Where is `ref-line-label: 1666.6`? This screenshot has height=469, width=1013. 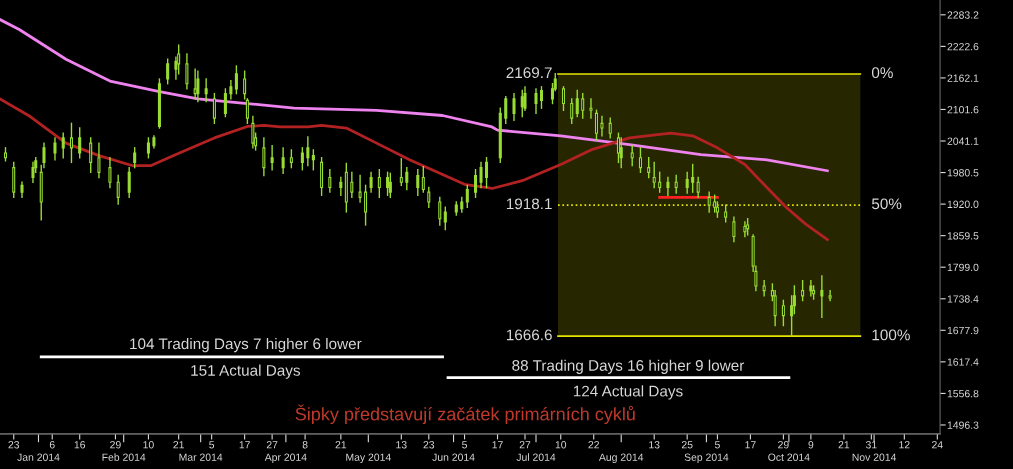 ref-line-label: 1666.6 is located at coordinates (529, 335).